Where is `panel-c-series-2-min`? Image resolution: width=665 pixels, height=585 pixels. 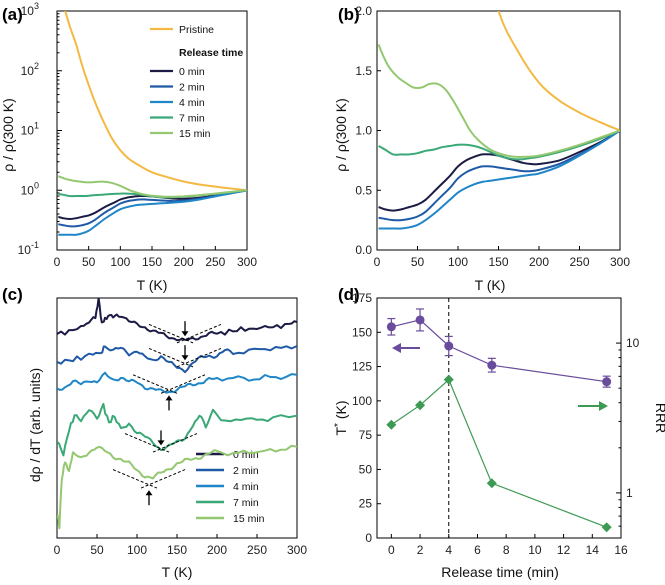
panel-c-series-2-min is located at coordinates (177, 359).